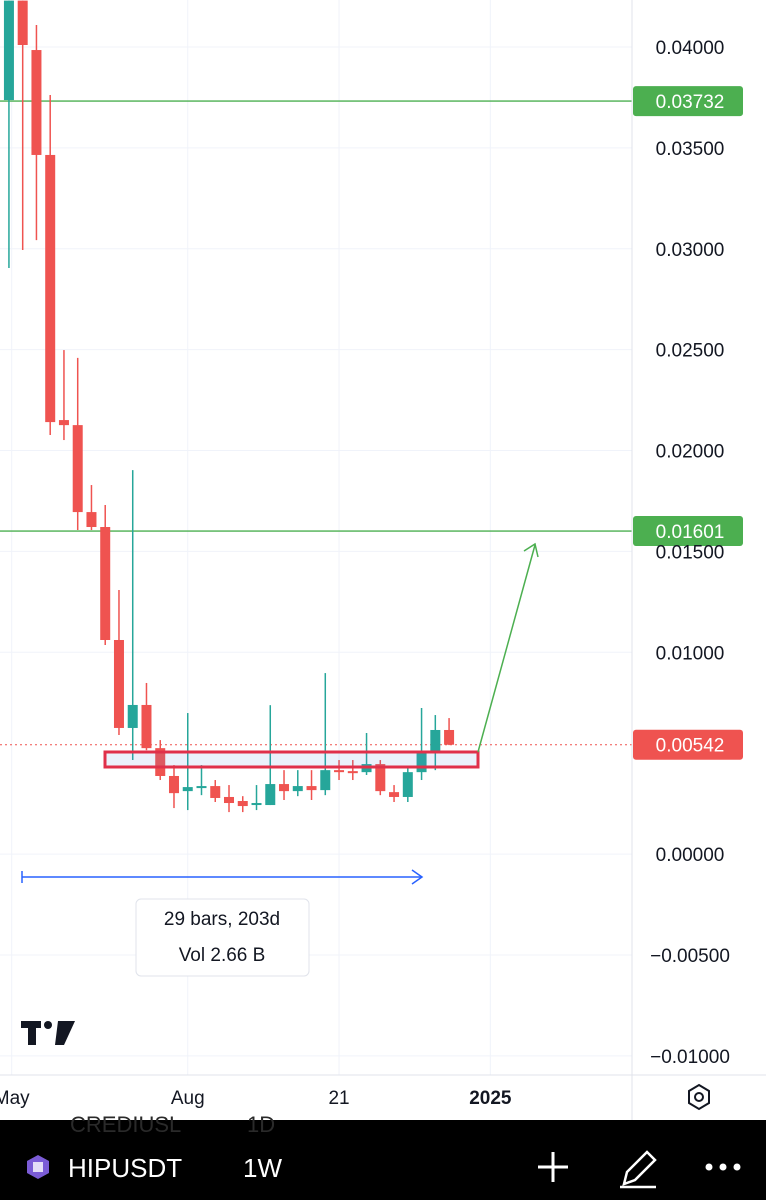 This screenshot has height=1200, width=766. I want to click on price-level-label: 0.01601, so click(690, 532).